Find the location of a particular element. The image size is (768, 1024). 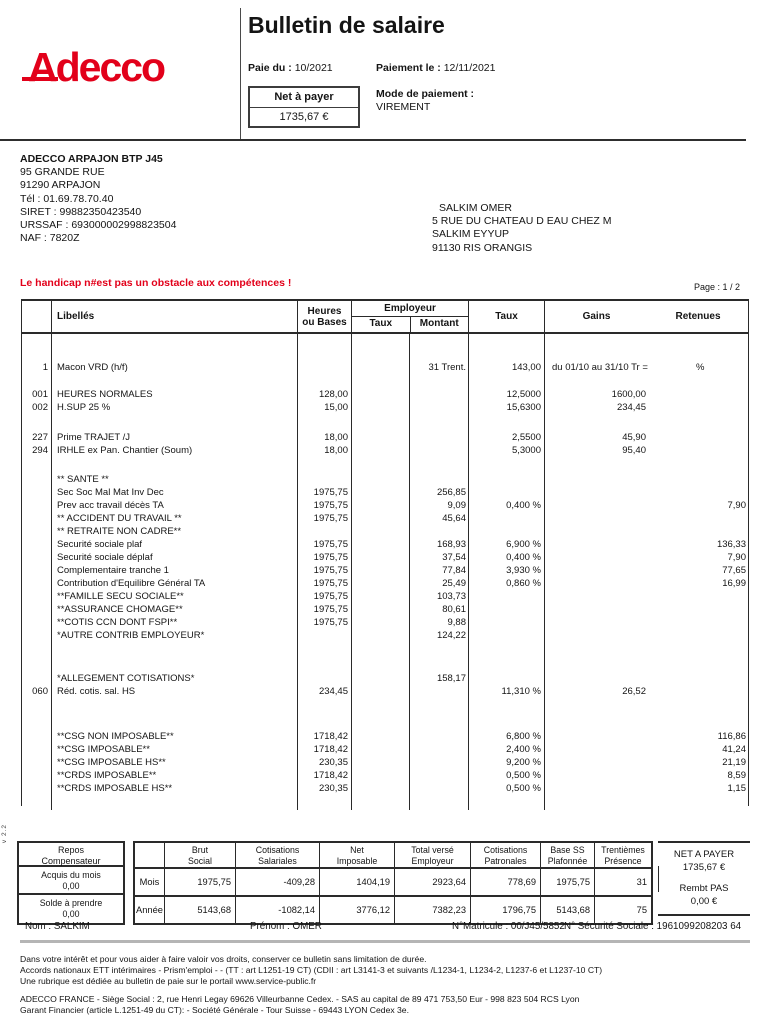

payment-mode-value: VIREMENT is located at coordinates (403, 107).